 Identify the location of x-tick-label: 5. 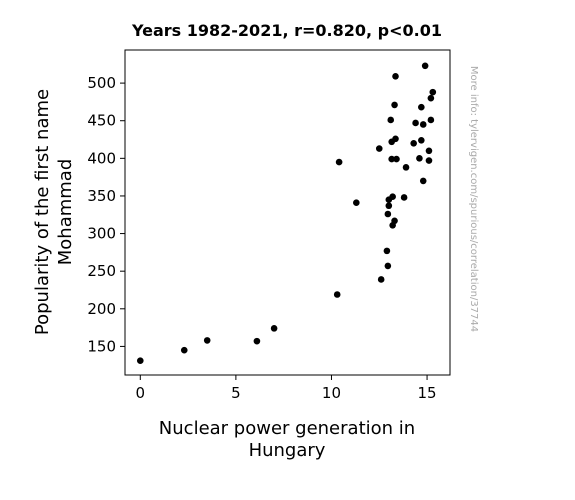
(236, 393).